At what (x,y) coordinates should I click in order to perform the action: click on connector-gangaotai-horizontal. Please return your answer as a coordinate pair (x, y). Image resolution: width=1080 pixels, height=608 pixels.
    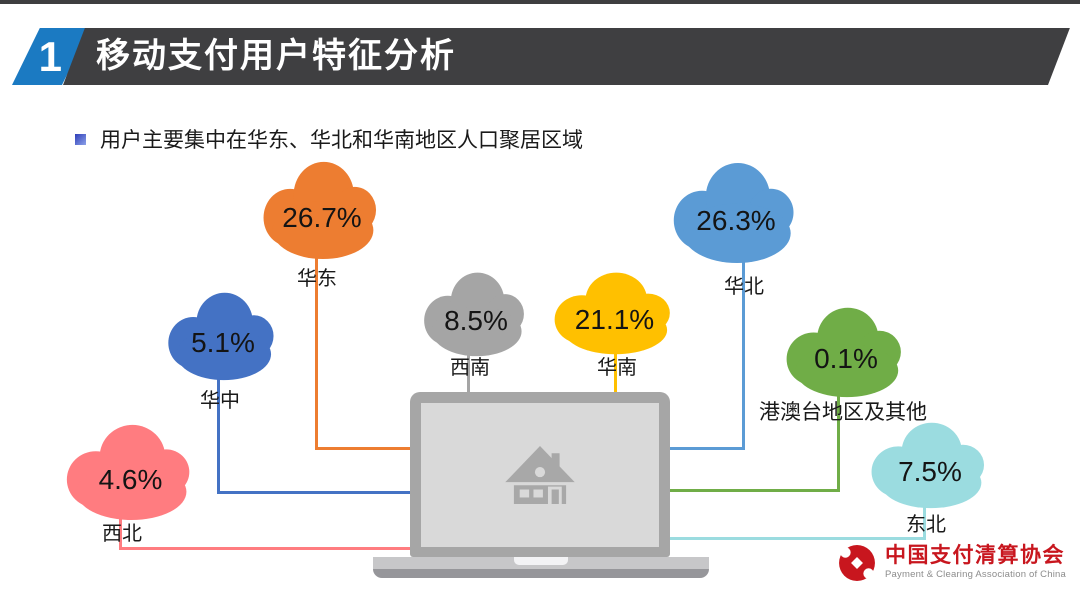
    Looking at the image, I should click on (755, 490).